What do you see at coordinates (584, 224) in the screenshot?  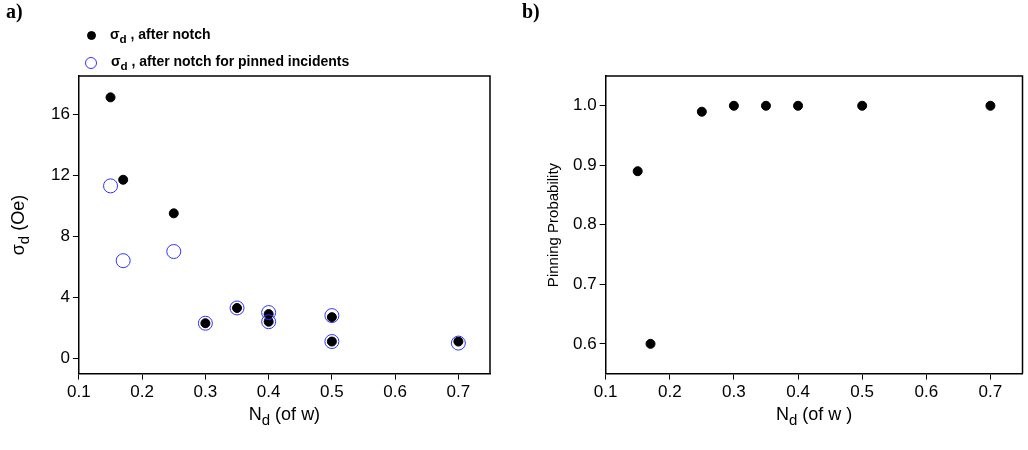 I see `y-tick-label: 0.8` at bounding box center [584, 224].